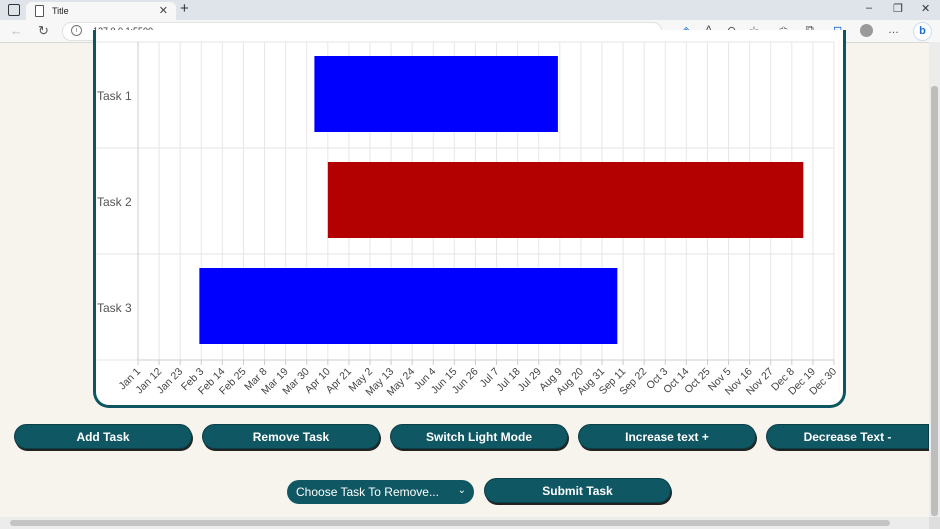 The height and width of the screenshot is (529, 940). Describe the element at coordinates (39, 11) in the screenshot. I see `page-icon` at that location.